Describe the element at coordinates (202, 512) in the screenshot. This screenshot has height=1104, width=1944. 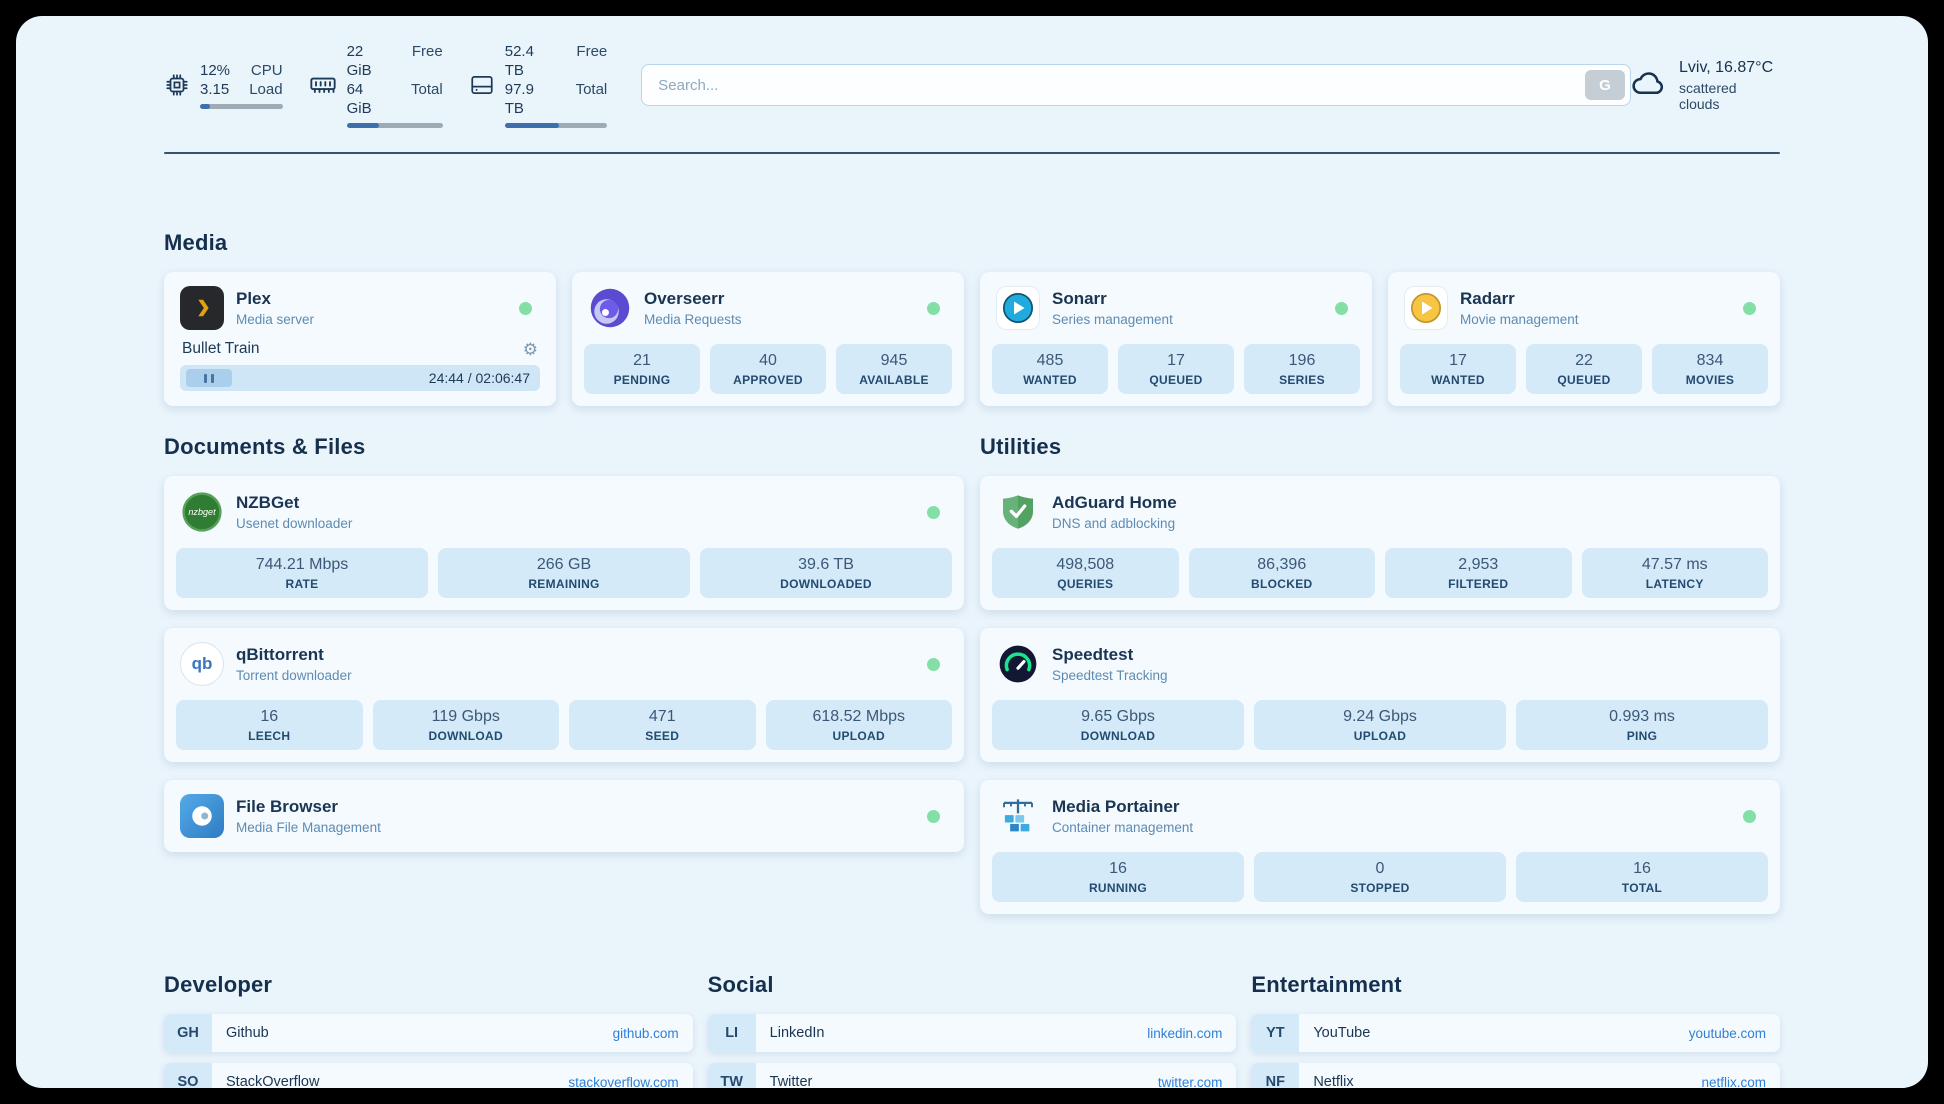
I see `nzbget-icon: nzbget` at that location.